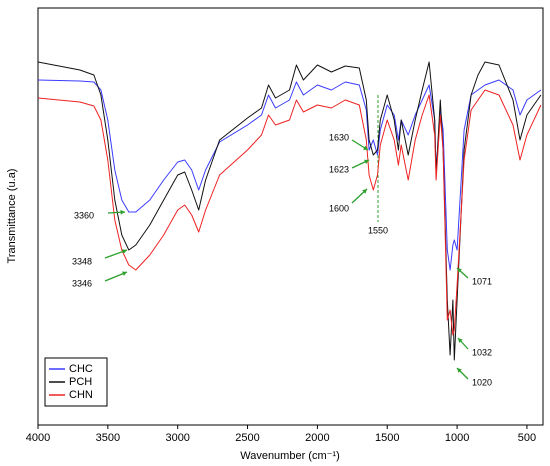 Image resolution: width=550 pixels, height=466 pixels. Describe the element at coordinates (482, 382) in the screenshot. I see `annotation: 1020` at that location.